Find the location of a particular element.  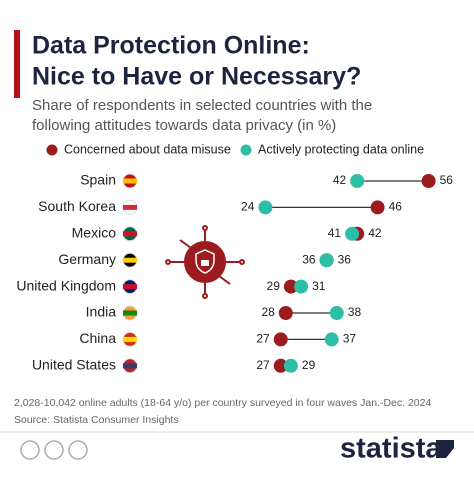

category-label: United States is located at coordinates (74, 365).